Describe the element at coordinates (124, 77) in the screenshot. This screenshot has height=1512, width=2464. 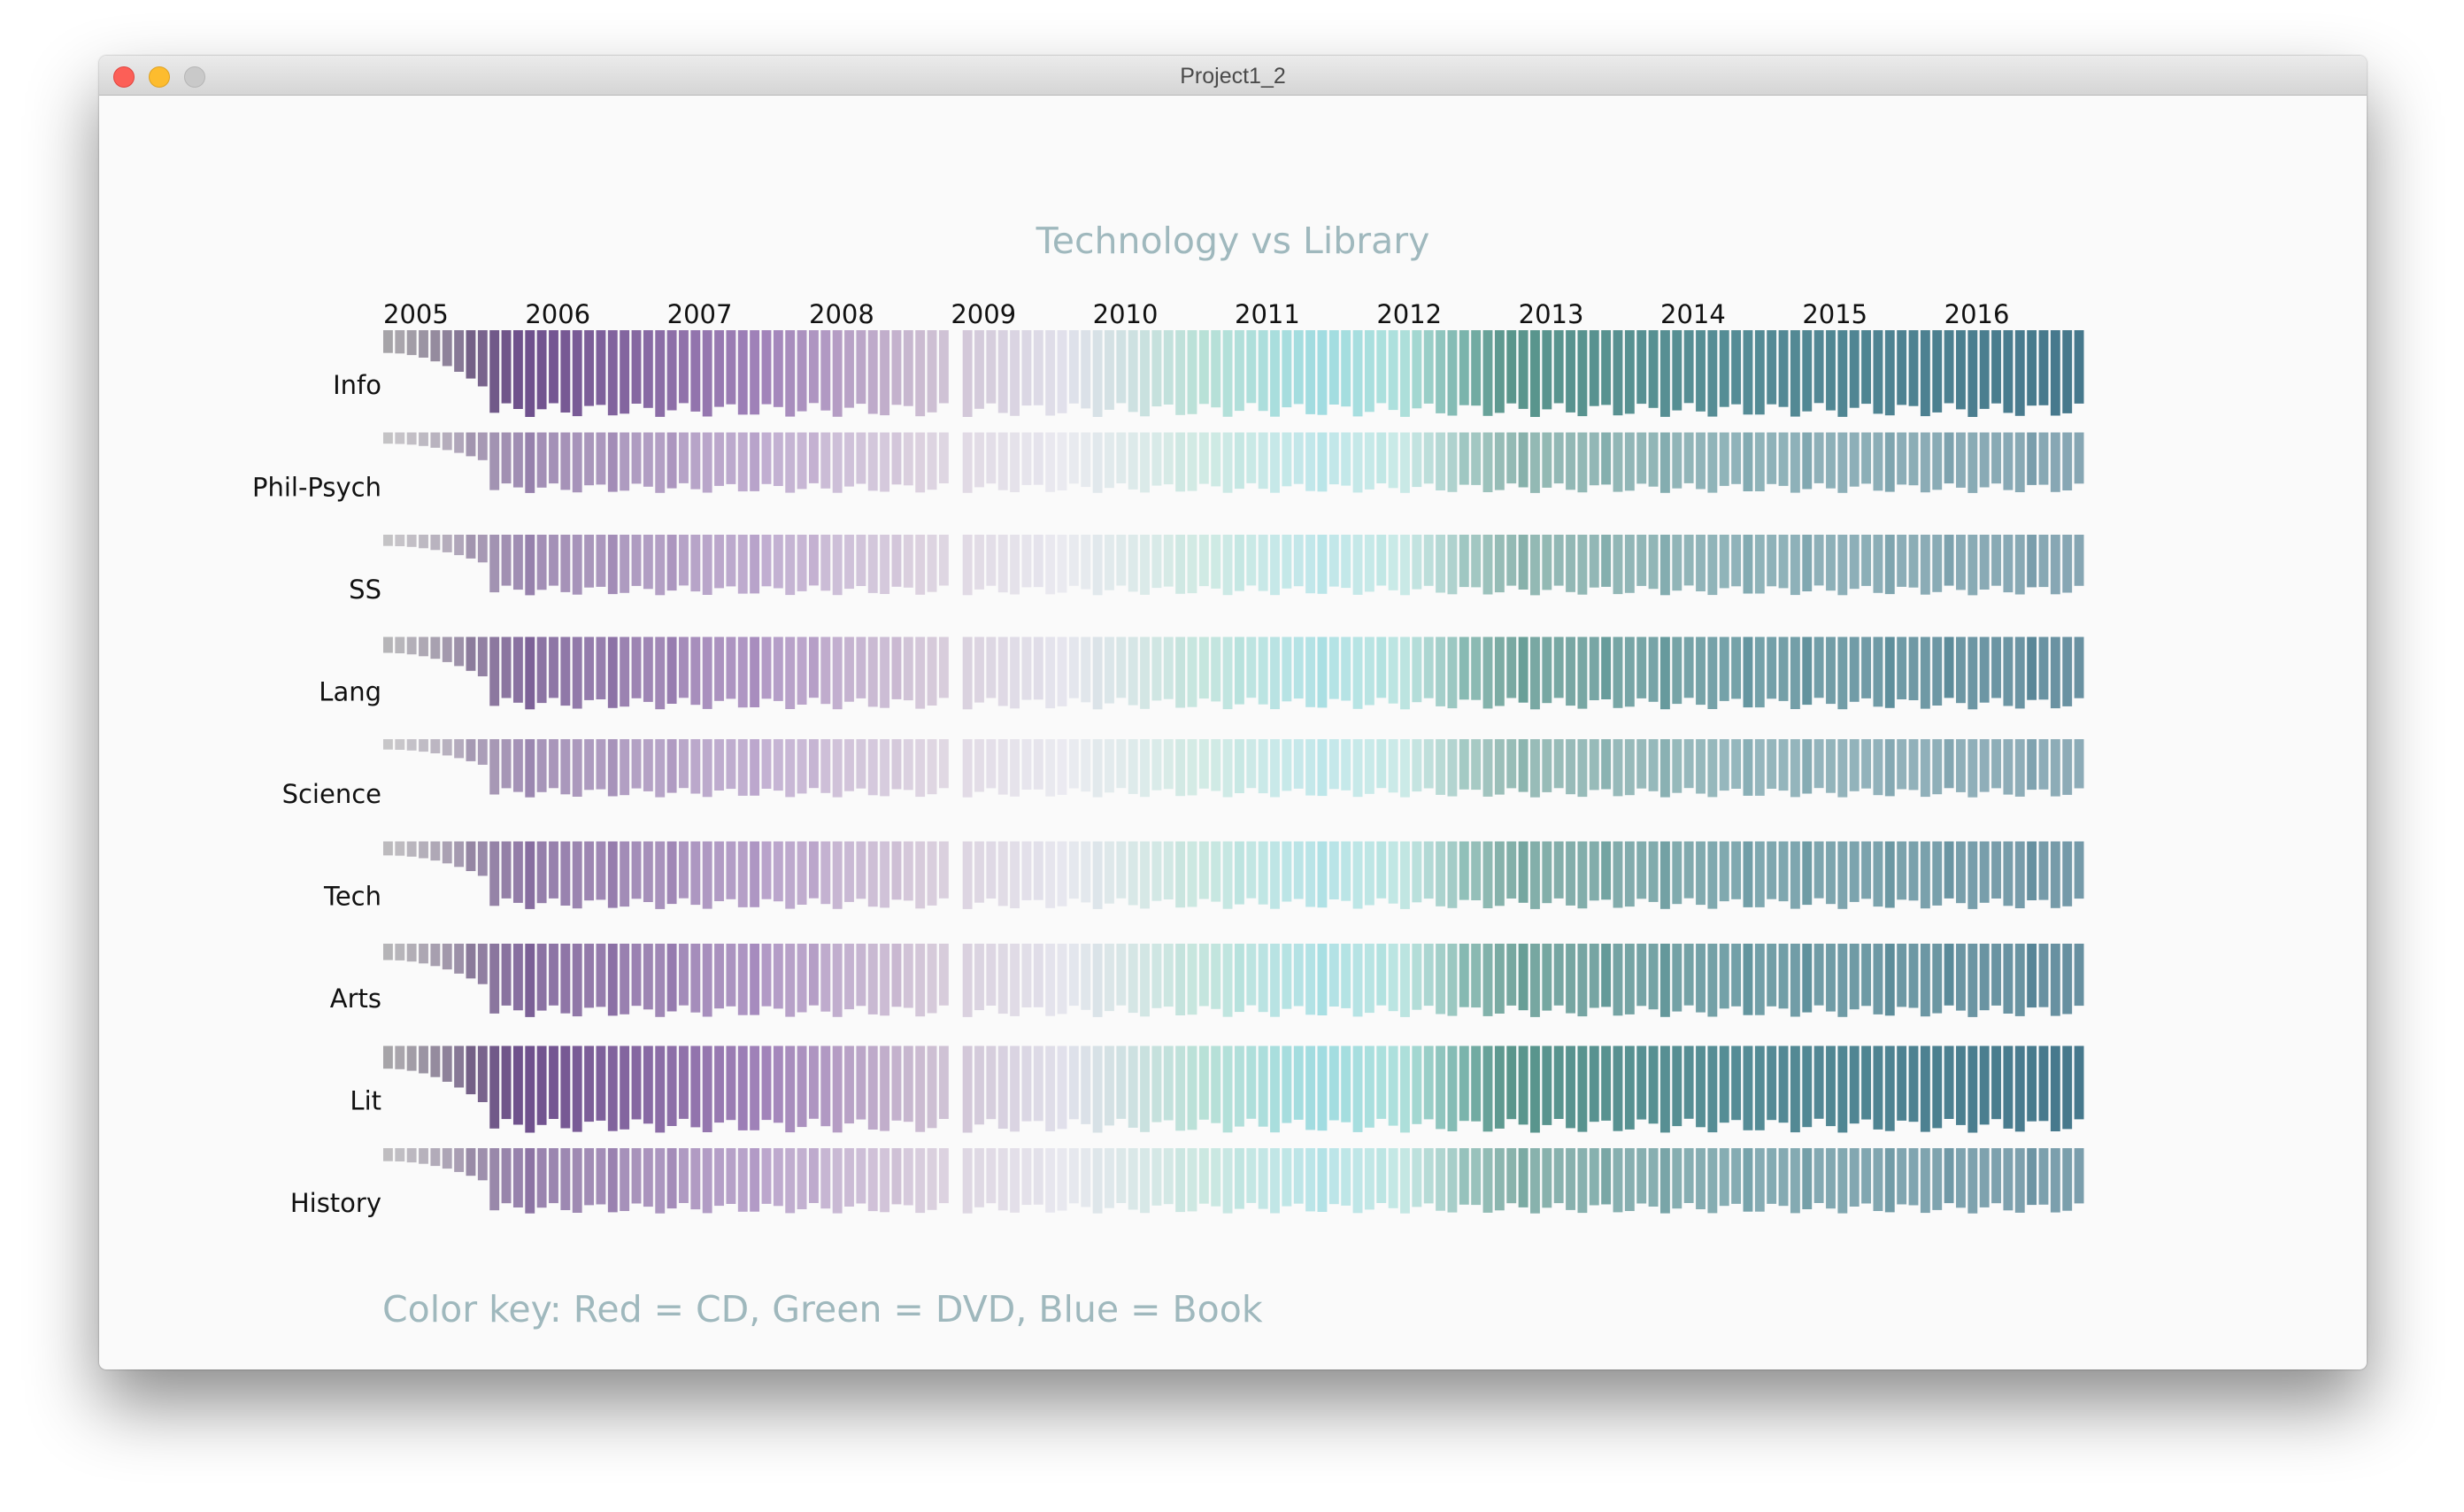
I see `close-window-button` at that location.